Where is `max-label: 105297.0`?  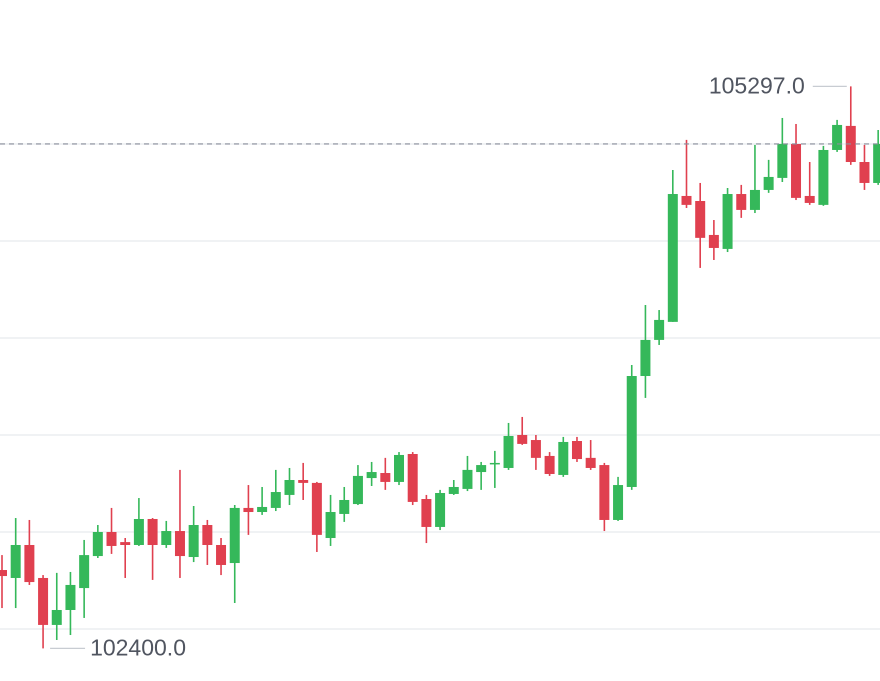 max-label: 105297.0 is located at coordinates (757, 85).